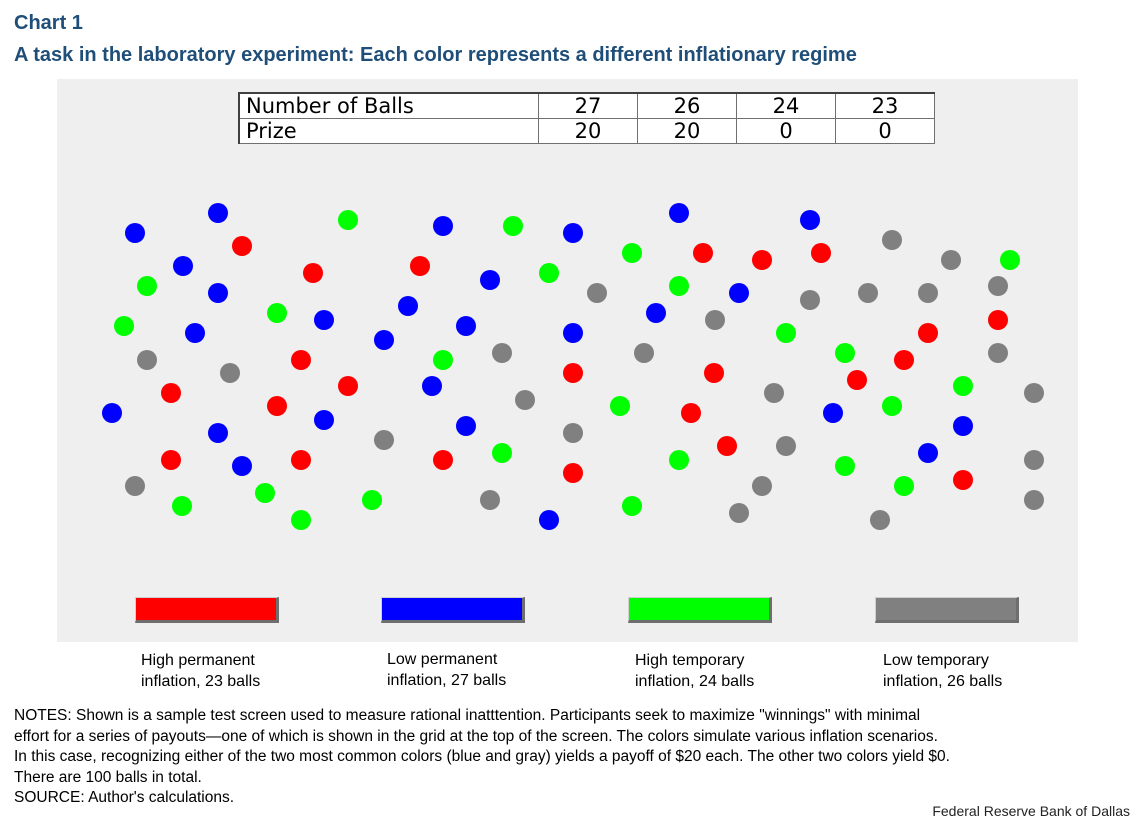  What do you see at coordinates (942, 671) in the screenshot?
I see `legend-label-gray: Low temporary inflation, 26 balls` at bounding box center [942, 671].